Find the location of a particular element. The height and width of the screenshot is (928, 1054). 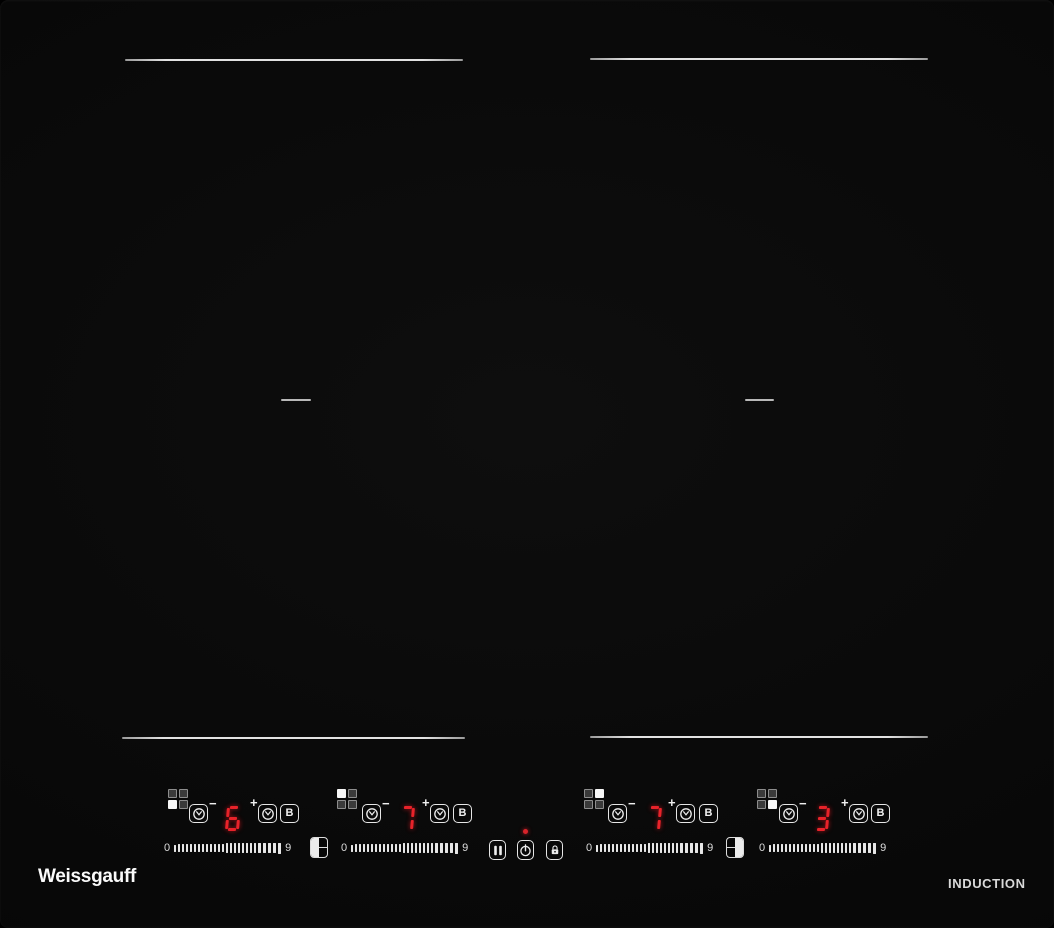

lock-icon is located at coordinates (554, 850).